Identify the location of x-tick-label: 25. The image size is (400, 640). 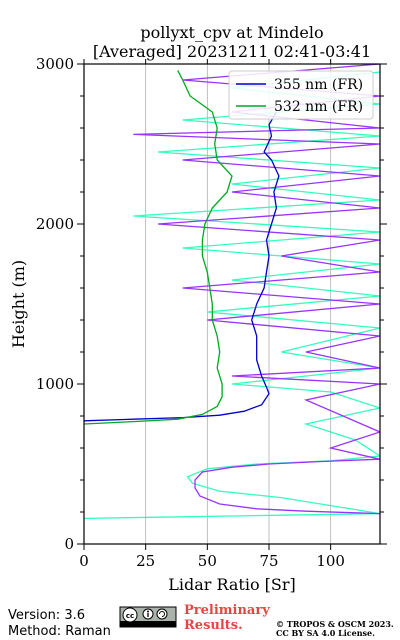
(145, 561).